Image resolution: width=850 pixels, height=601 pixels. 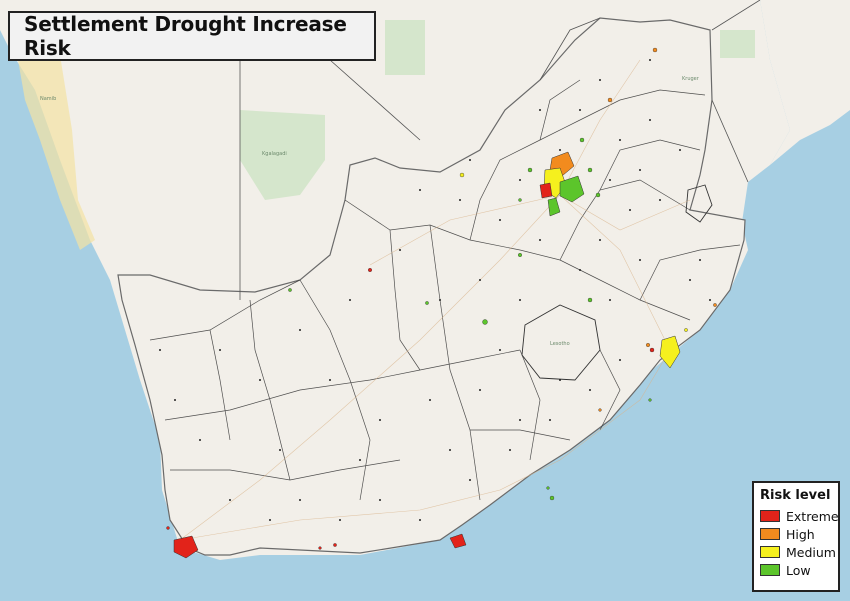 What do you see at coordinates (56, 152) in the screenshot?
I see `namib-desert` at bounding box center [56, 152].